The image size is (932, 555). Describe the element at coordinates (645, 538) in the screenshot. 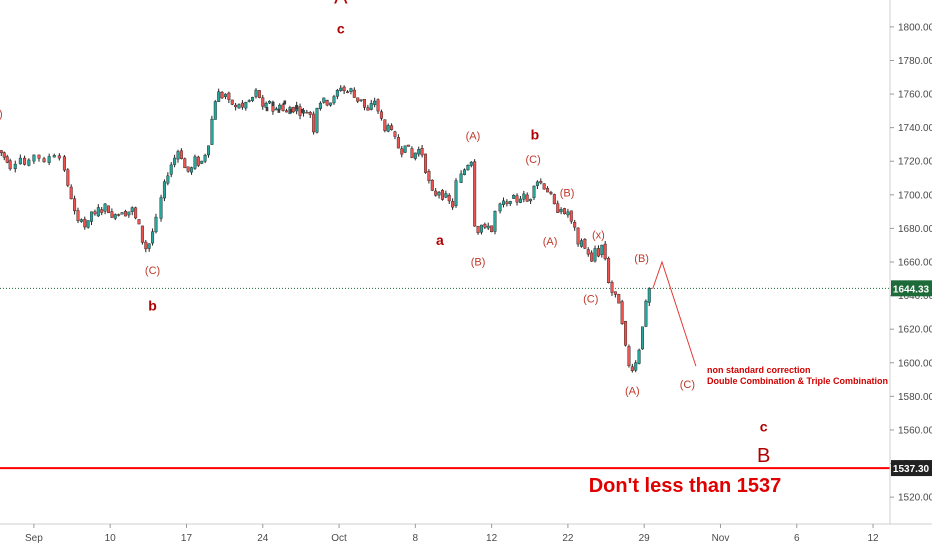

I see `x-tick-label: 29` at that location.